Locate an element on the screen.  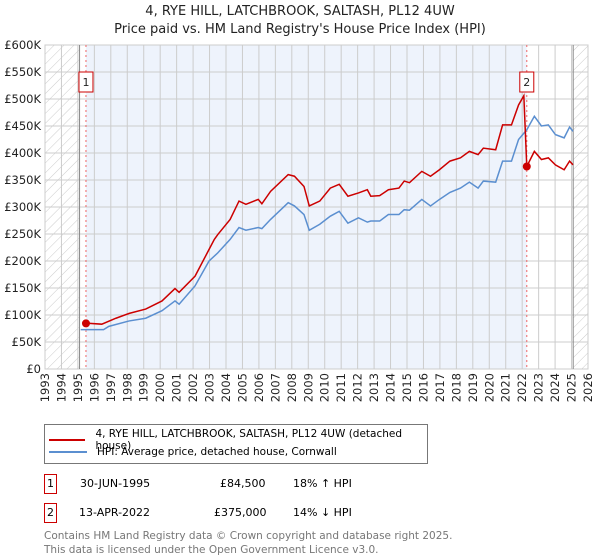
x-tick-label: 2026 is located at coordinates (588, 387).